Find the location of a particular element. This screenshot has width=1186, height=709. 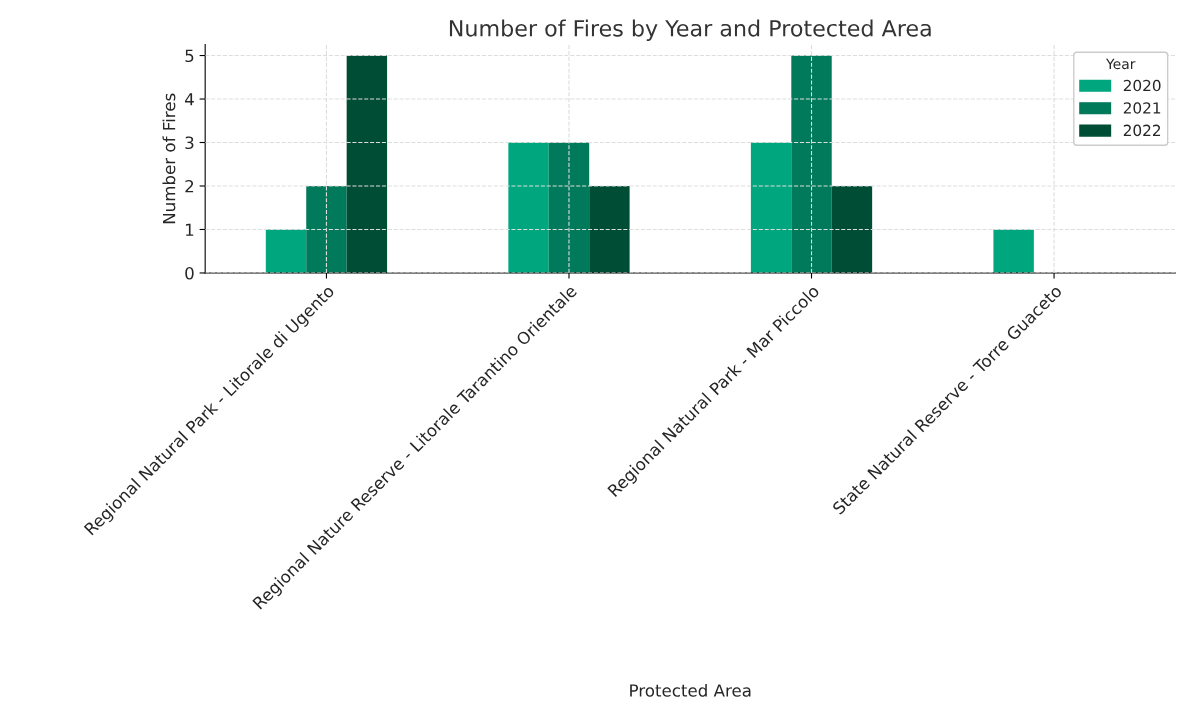

chart-title: Number of Fires by Year and Protected Area is located at coordinates (690, 30).